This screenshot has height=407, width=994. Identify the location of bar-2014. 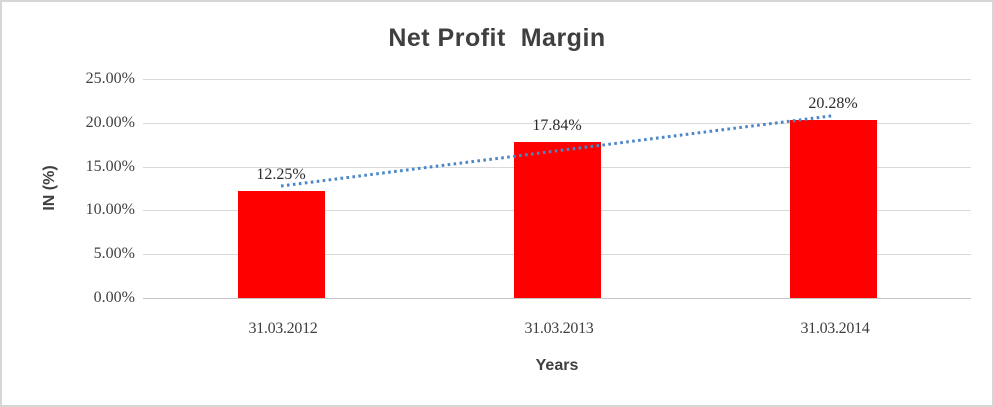
(833, 209).